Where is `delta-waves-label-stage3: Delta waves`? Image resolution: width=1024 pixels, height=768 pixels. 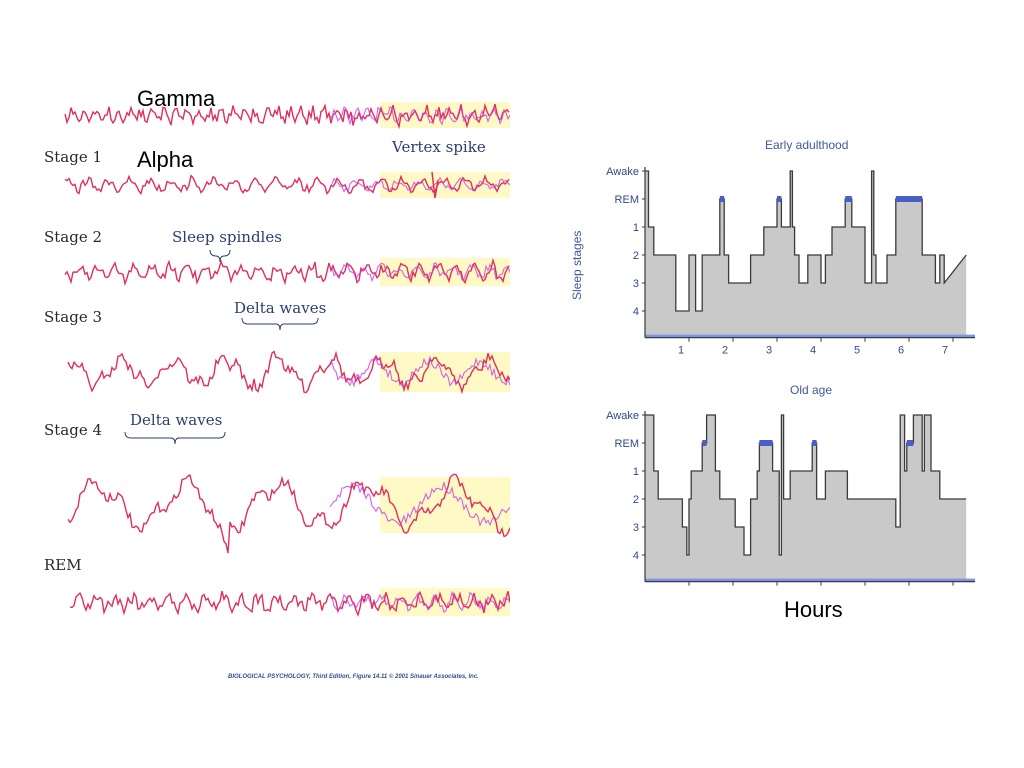
delta-waves-label-stage3: Delta waves is located at coordinates (280, 308).